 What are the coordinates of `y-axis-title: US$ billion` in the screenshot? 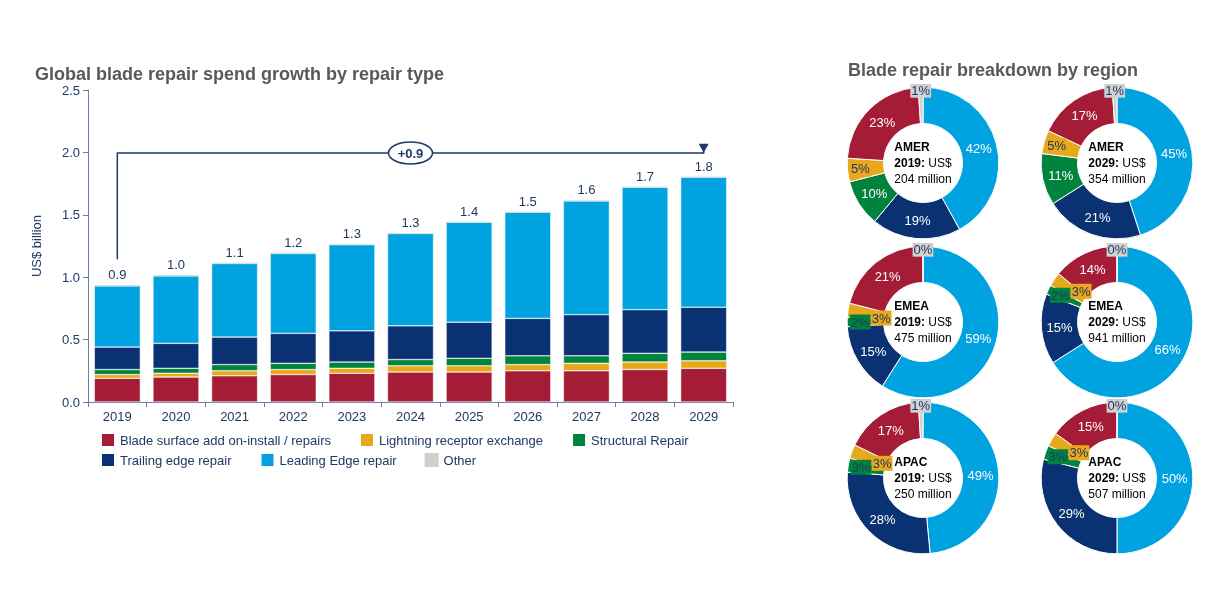 It's located at (36, 246).